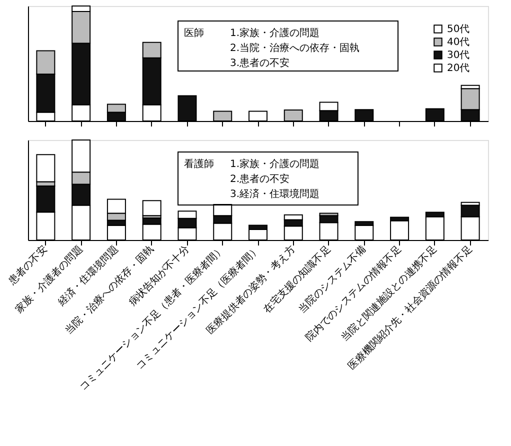 Image resolution: width=511 pixels, height=446 pixels. Describe the element at coordinates (458, 29) in the screenshot. I see `legend-label: 50代` at that location.